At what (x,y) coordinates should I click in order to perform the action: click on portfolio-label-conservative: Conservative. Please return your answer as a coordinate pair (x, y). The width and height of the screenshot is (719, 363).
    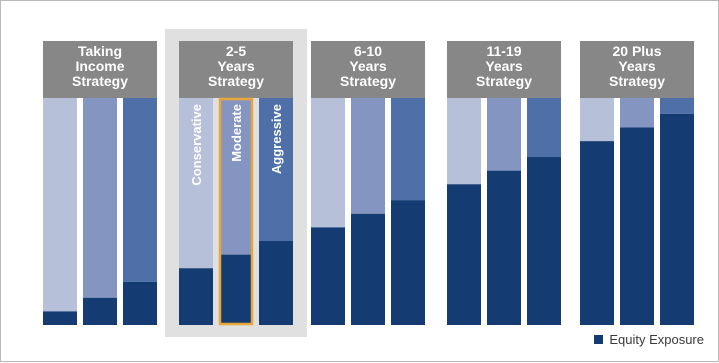
    Looking at the image, I should click on (196, 145).